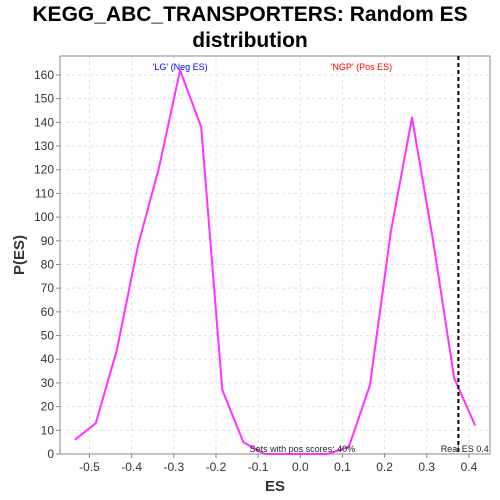 This screenshot has height=500, width=500. Describe the element at coordinates (19, 255) in the screenshot. I see `y-axis-title: P(ES)` at that location.